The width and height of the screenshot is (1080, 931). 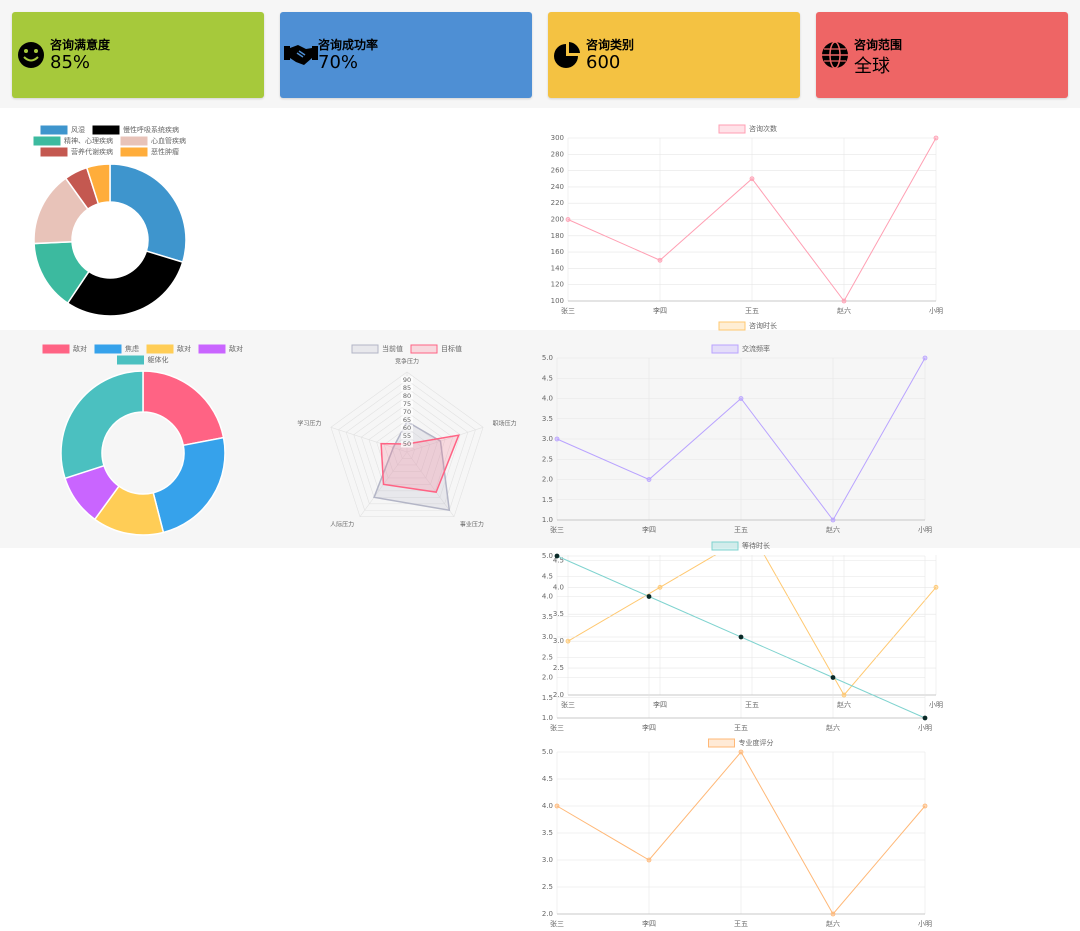 What do you see at coordinates (547, 698) in the screenshot?
I see `y-tick-label: 1.5` at bounding box center [547, 698].